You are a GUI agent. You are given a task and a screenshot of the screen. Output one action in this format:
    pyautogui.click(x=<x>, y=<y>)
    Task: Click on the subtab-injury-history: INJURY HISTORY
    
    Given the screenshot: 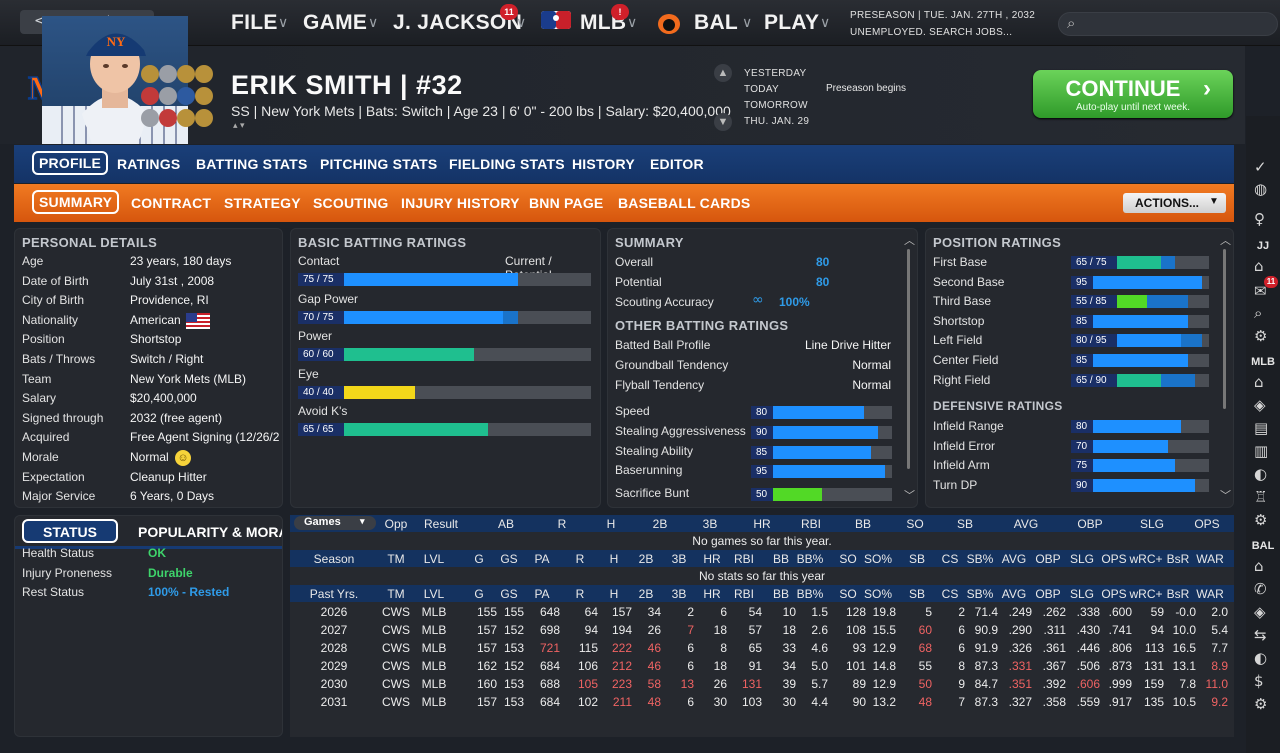 What is the action you would take?
    pyautogui.click(x=460, y=203)
    